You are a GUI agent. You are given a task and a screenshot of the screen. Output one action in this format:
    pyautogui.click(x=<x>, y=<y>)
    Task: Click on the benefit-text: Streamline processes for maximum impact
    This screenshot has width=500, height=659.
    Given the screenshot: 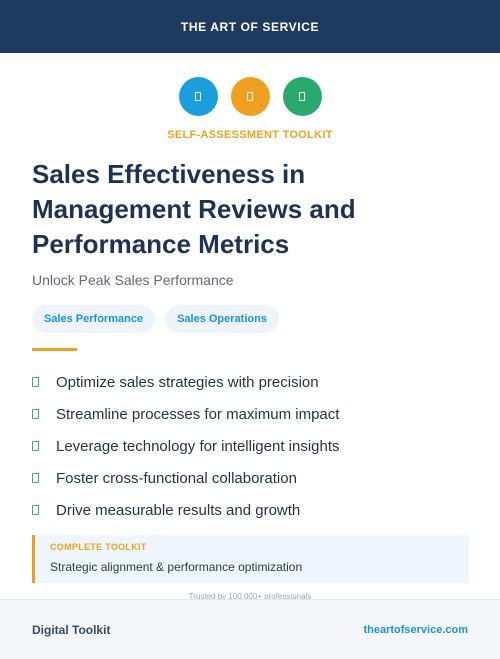 What is the action you would take?
    pyautogui.click(x=198, y=414)
    